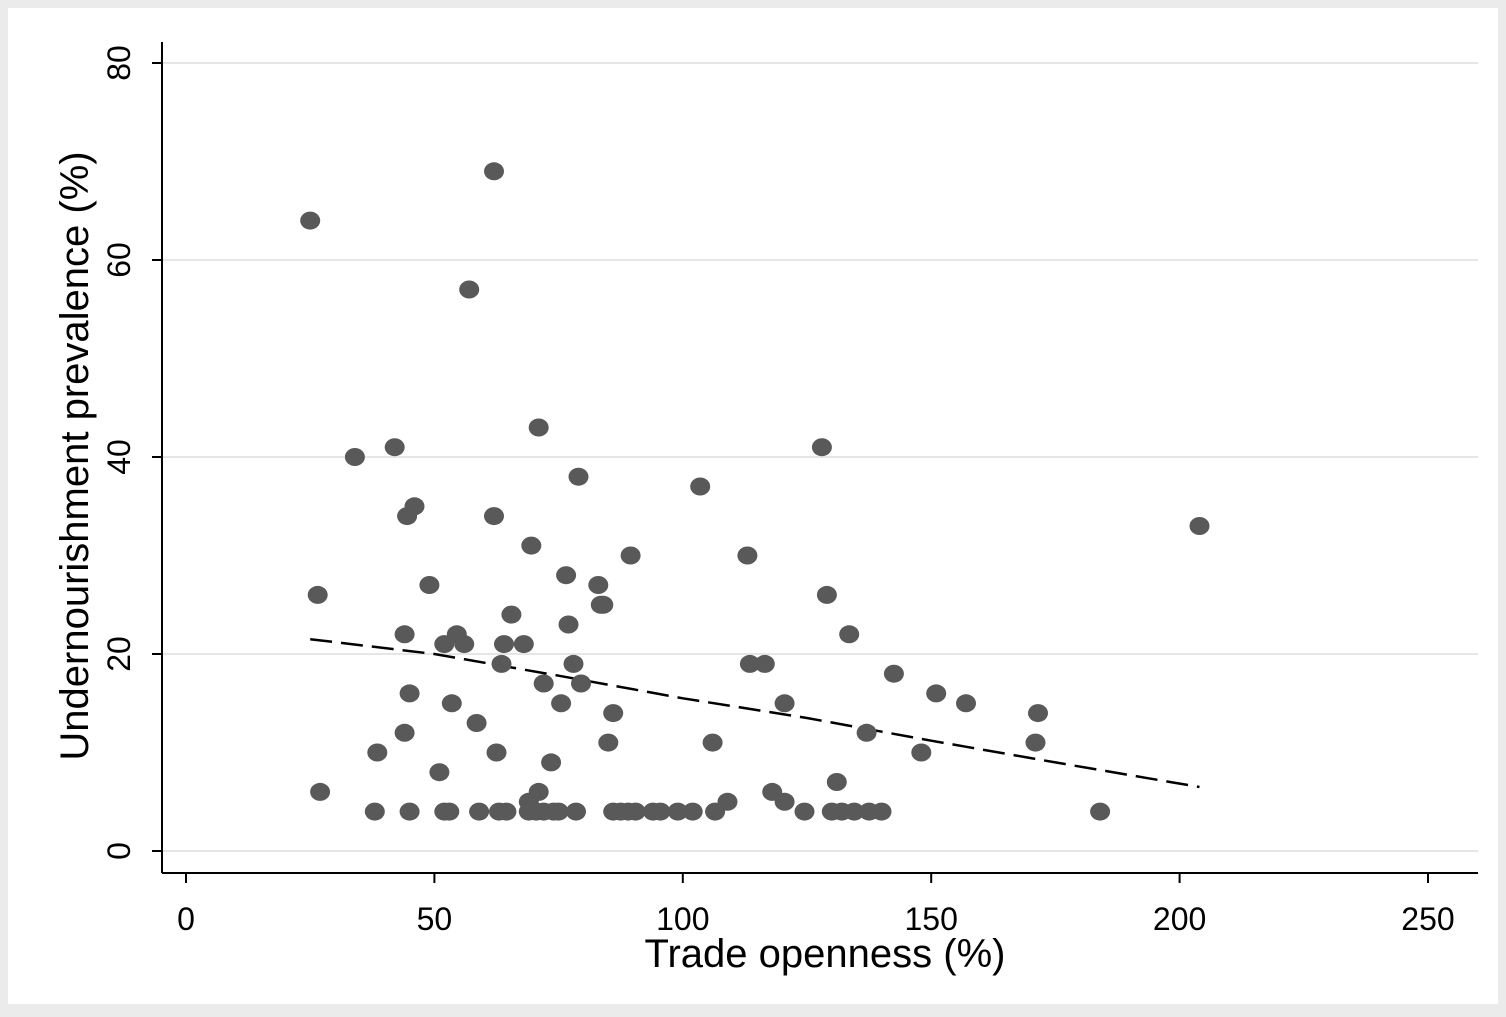 The height and width of the screenshot is (1017, 1506). I want to click on y-tick-label: 0, so click(119, 851).